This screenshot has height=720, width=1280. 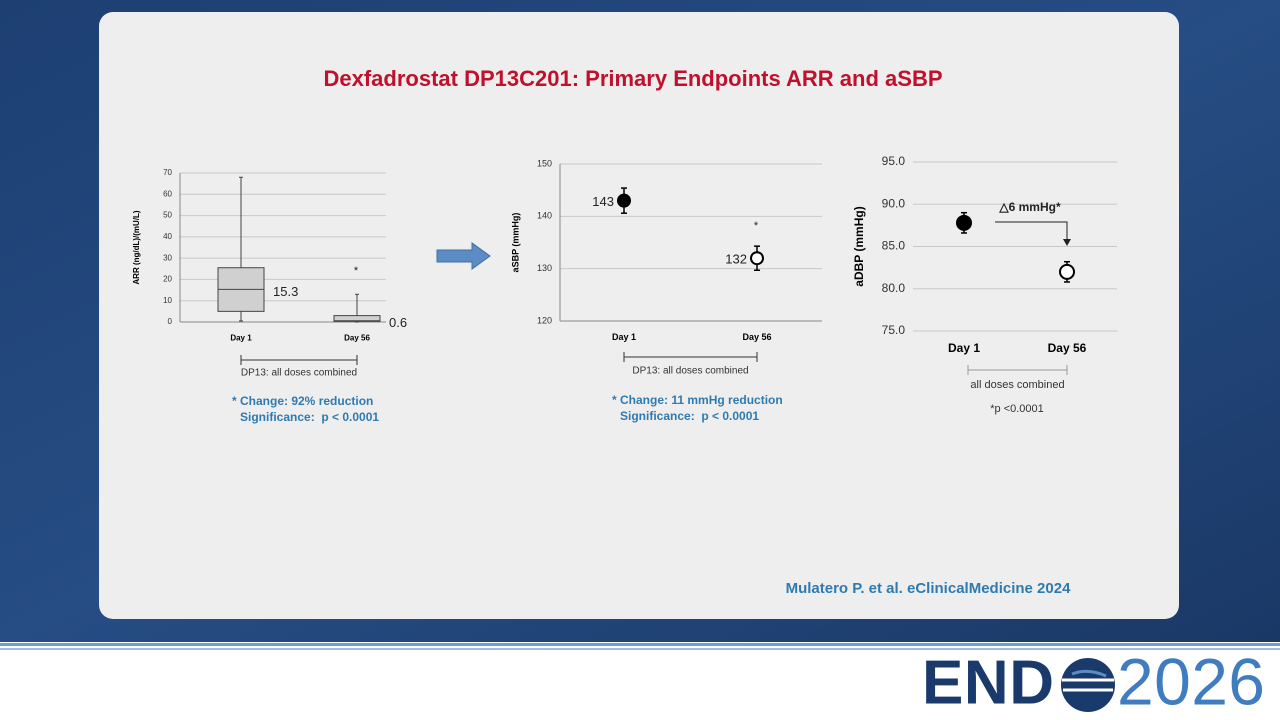 What do you see at coordinates (1017, 385) in the screenshot?
I see `bracket-label: all doses combined` at bounding box center [1017, 385].